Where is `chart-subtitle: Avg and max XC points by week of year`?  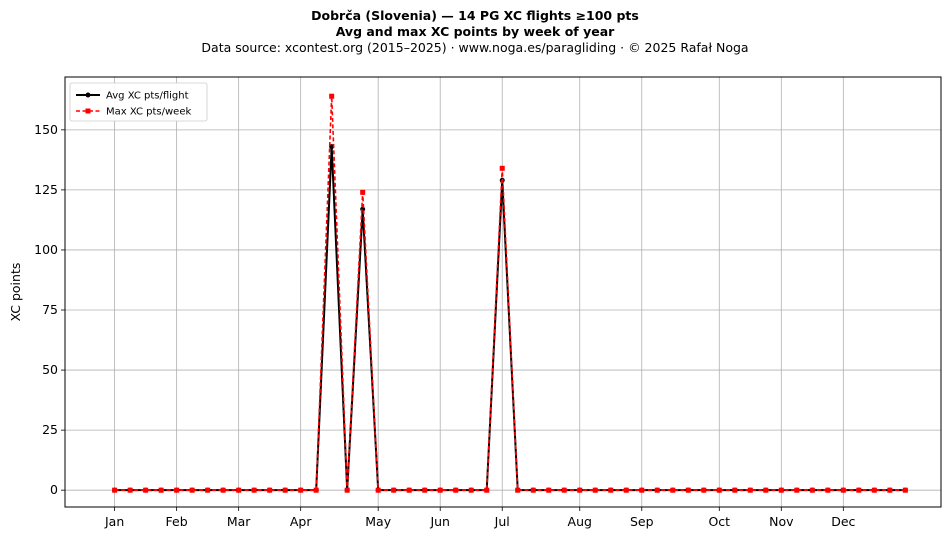 chart-subtitle: Avg and max XC points by week of year is located at coordinates (475, 31).